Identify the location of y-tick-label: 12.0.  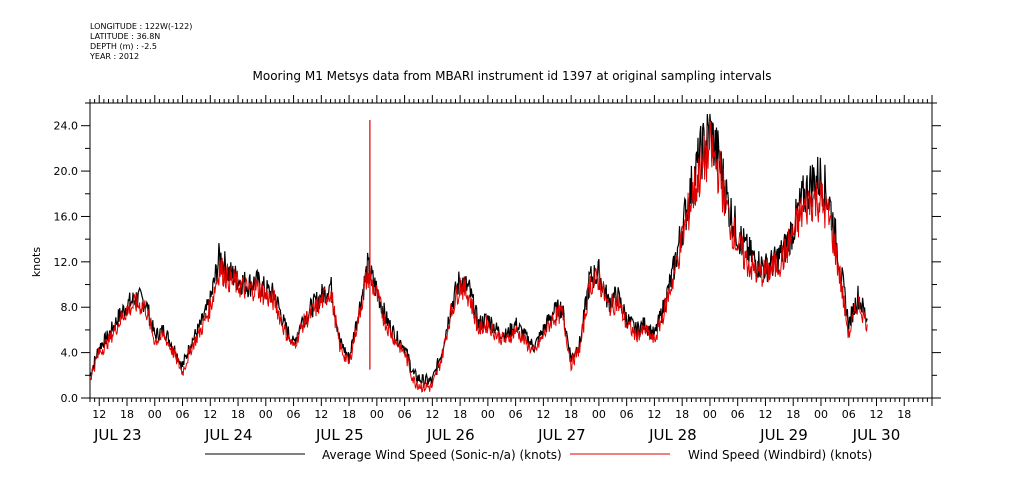
(66, 262).